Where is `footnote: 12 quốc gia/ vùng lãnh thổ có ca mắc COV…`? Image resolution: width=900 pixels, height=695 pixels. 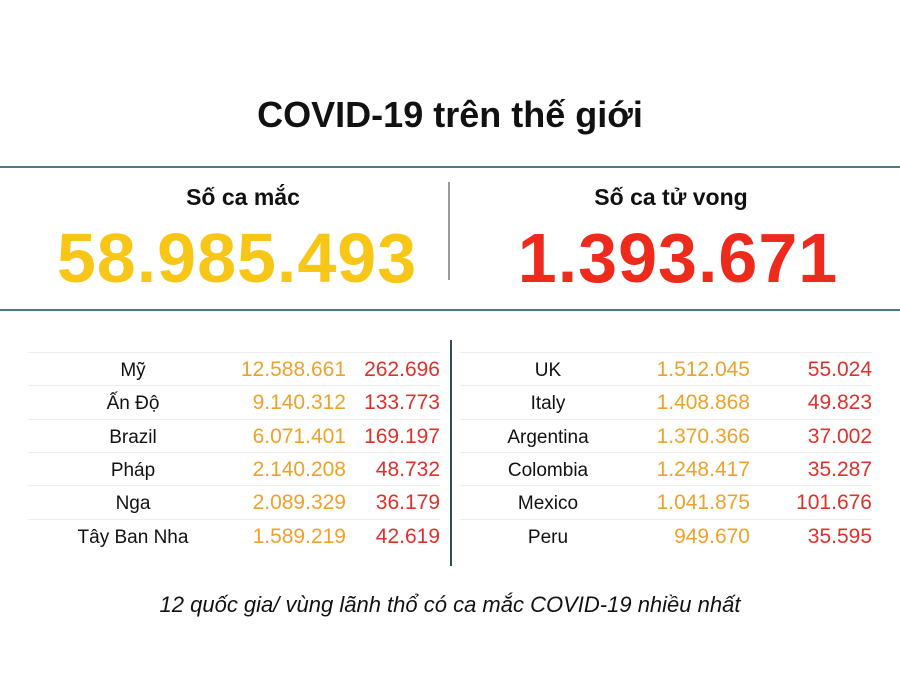
footnote: 12 quốc gia/ vùng lãnh thổ có ca mắc COV… is located at coordinates (450, 604).